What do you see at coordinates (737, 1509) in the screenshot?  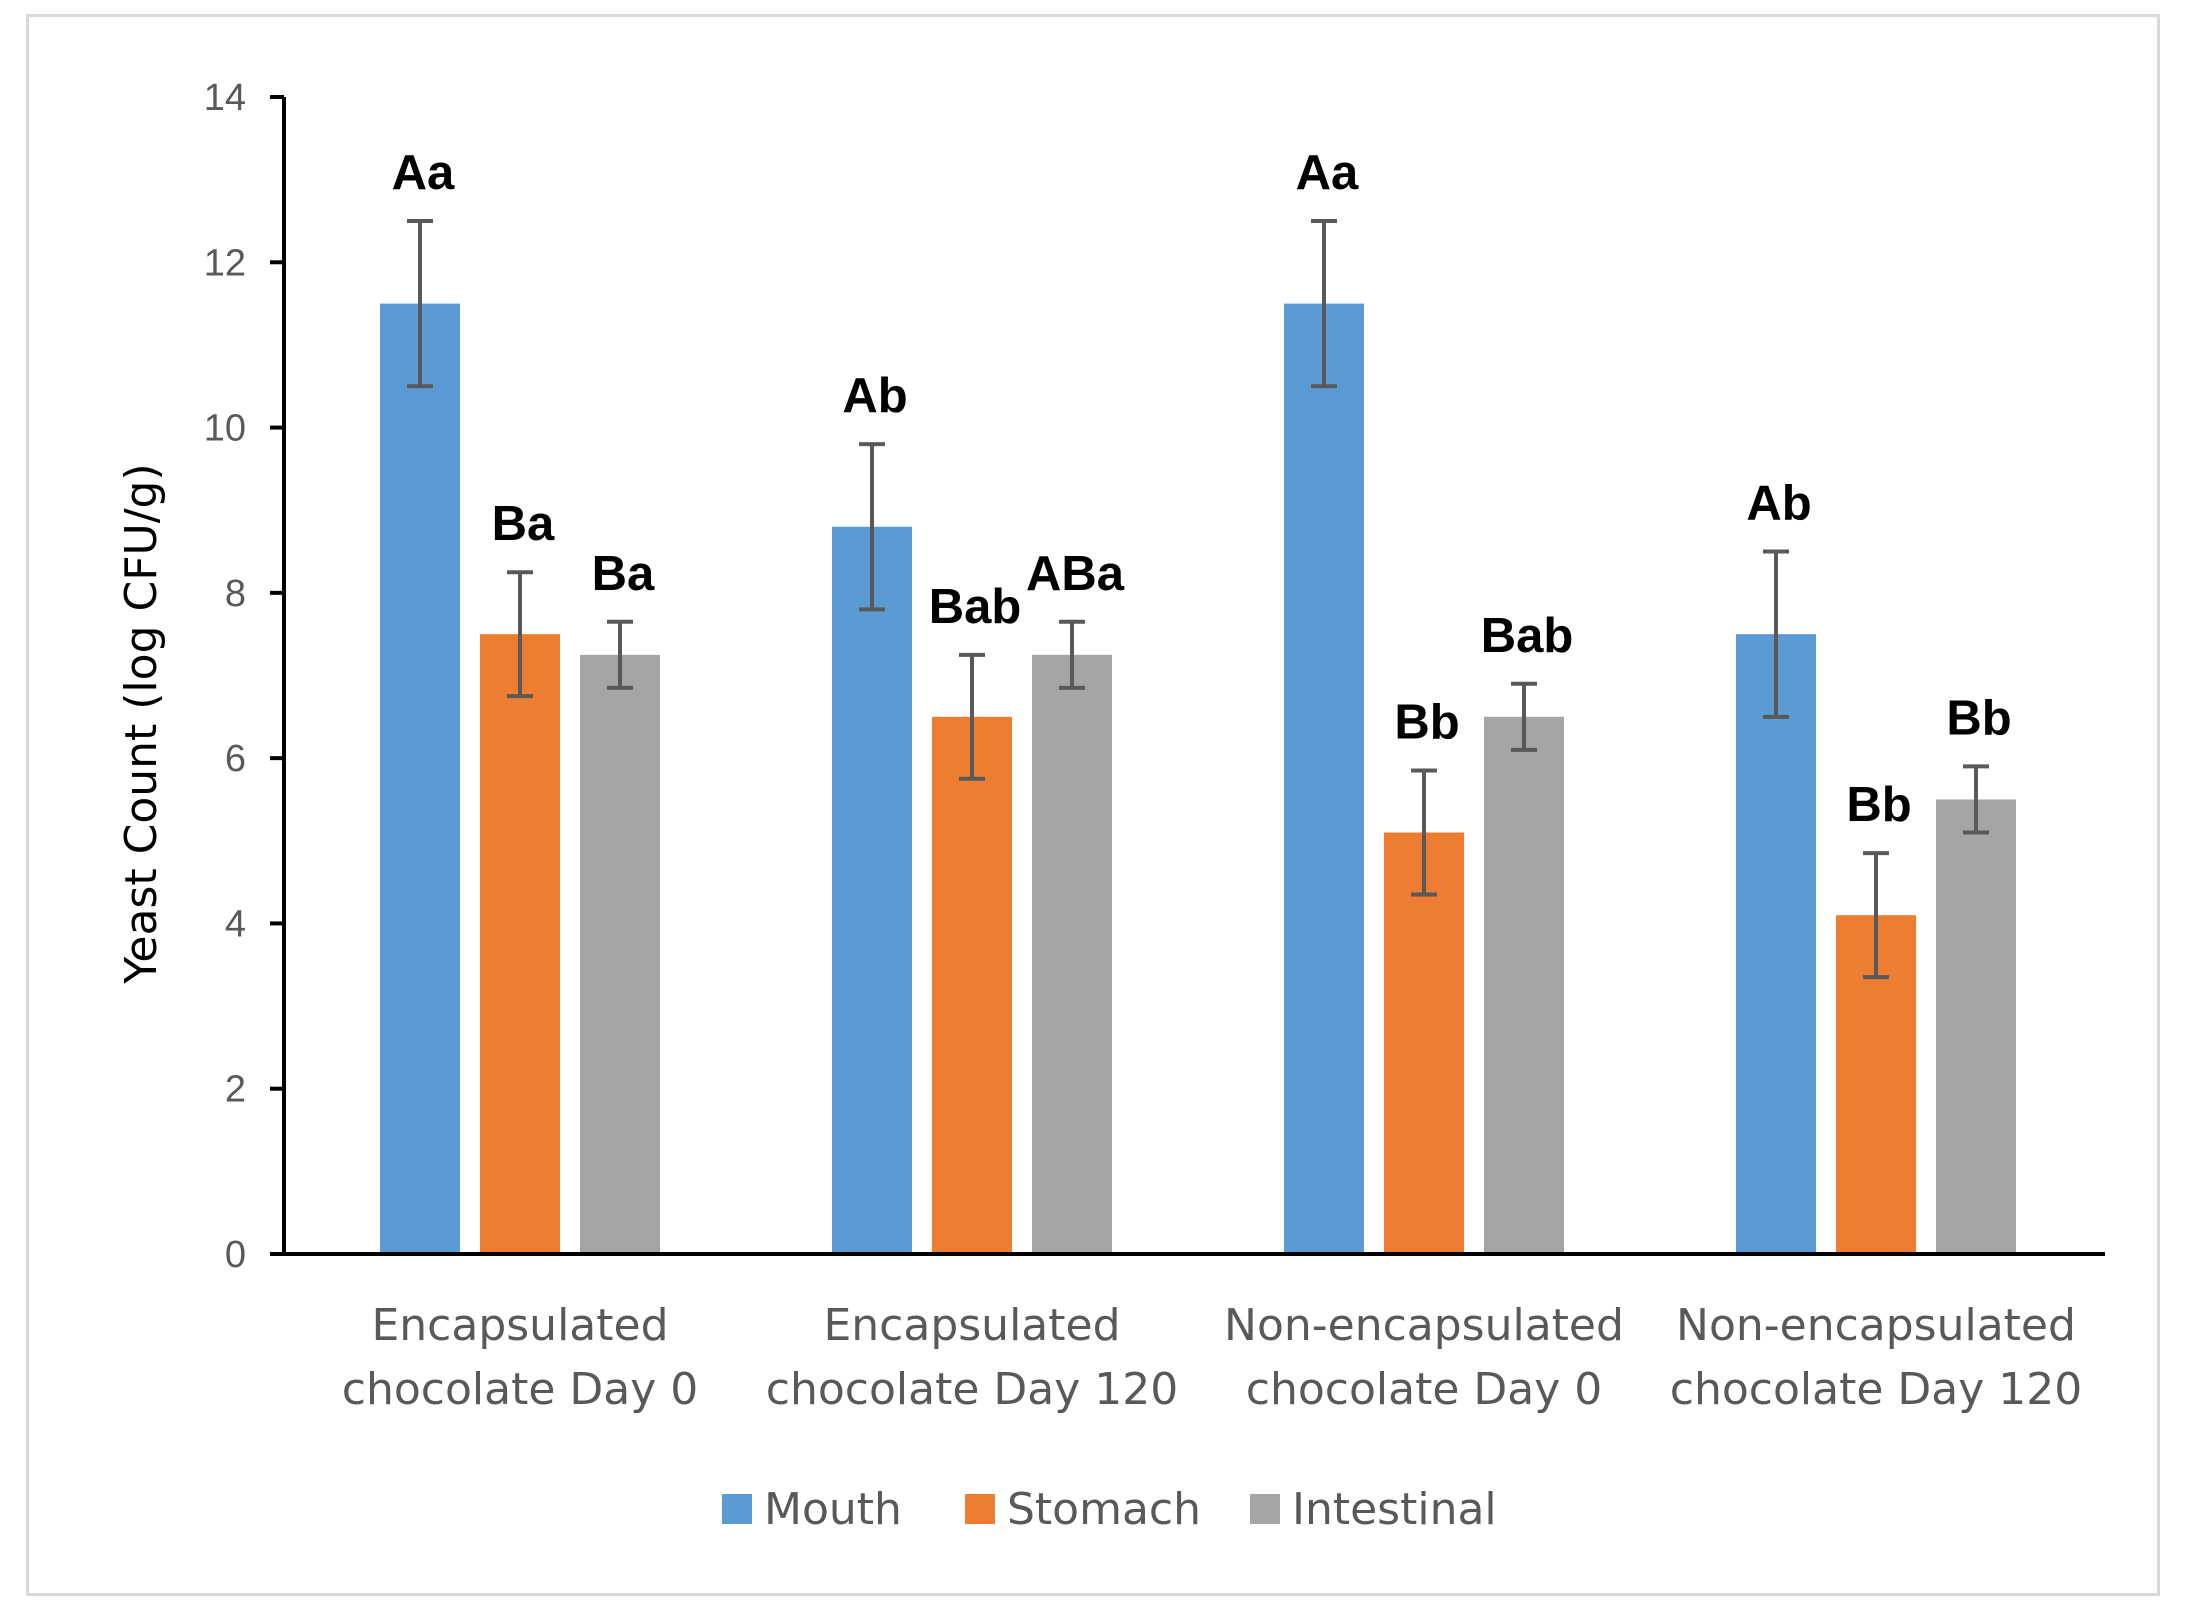 I see `legend-swatch-mouth` at bounding box center [737, 1509].